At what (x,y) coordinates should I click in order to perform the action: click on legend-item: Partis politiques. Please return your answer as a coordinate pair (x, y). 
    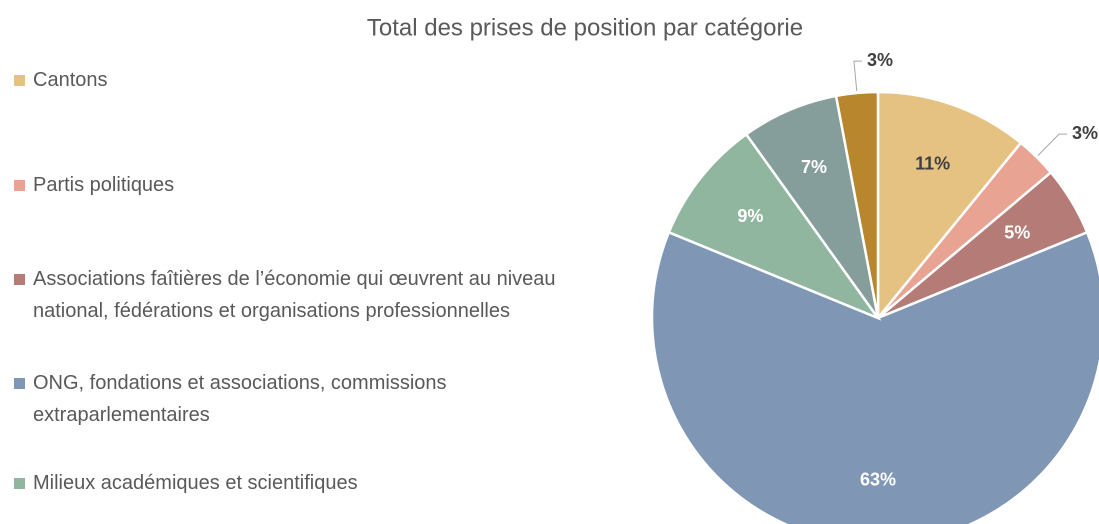
    Looking at the image, I should click on (314, 185).